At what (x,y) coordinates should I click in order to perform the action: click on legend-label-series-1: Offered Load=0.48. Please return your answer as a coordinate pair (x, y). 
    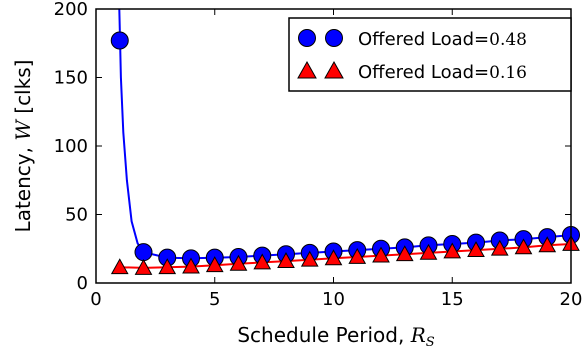
    Looking at the image, I should click on (442, 39).